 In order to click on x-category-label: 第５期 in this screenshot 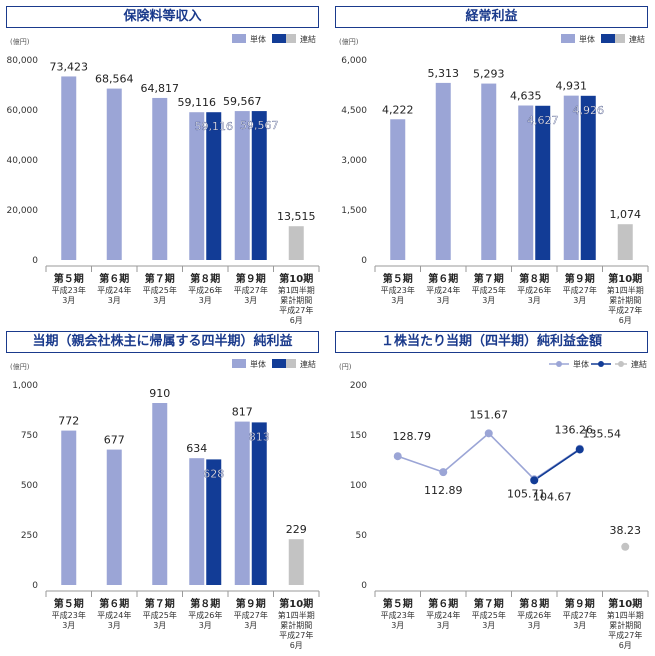, I will do `click(398, 278)`.